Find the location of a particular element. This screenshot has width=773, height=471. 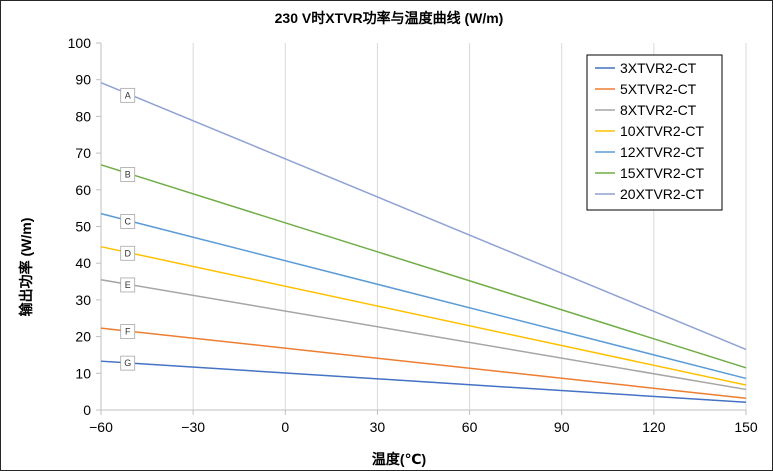

series-tag-label: F is located at coordinates (128, 331).